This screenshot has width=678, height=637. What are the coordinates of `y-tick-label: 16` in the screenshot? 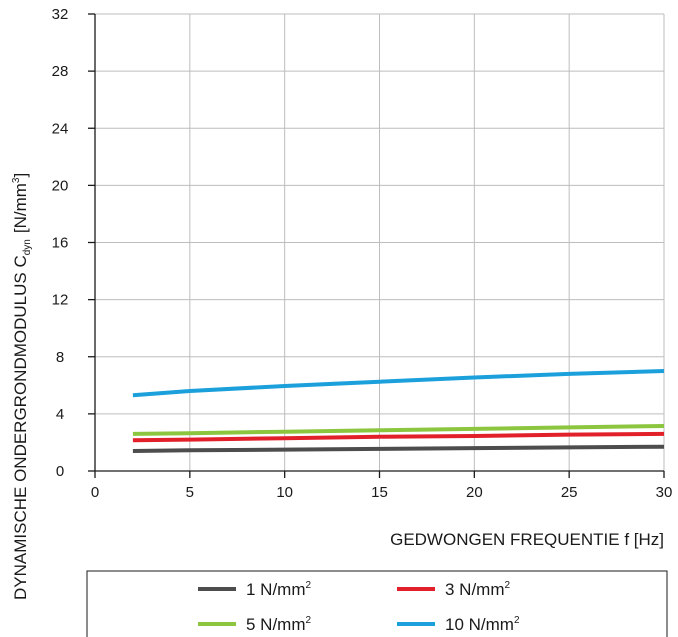 It's located at (60, 243).